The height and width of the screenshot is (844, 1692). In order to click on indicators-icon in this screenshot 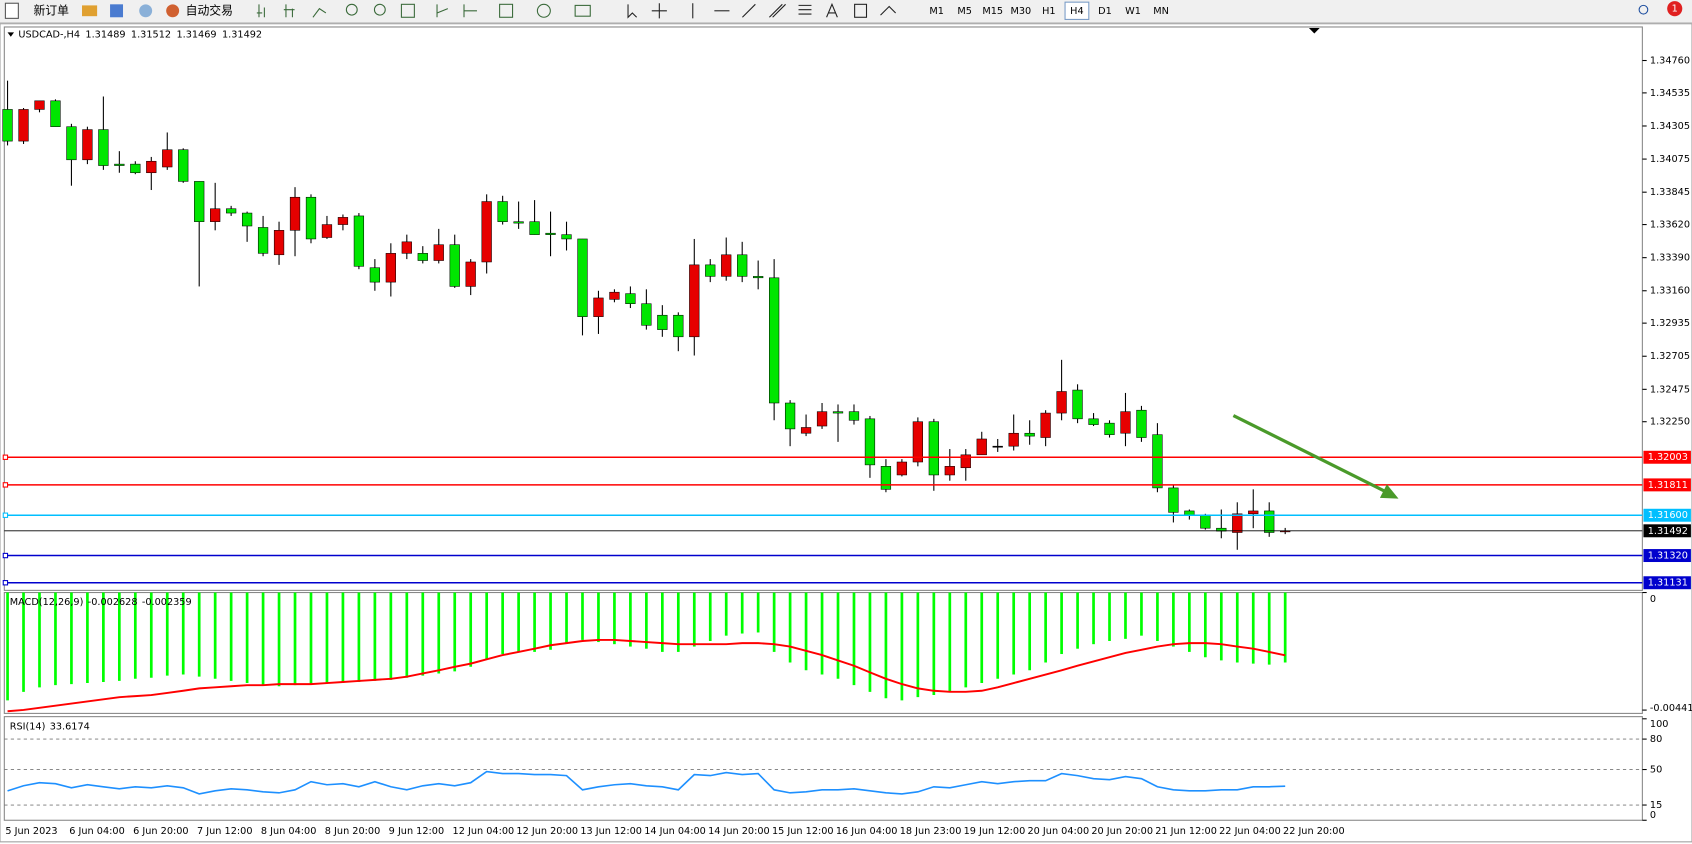, I will do `click(506, 10)`.